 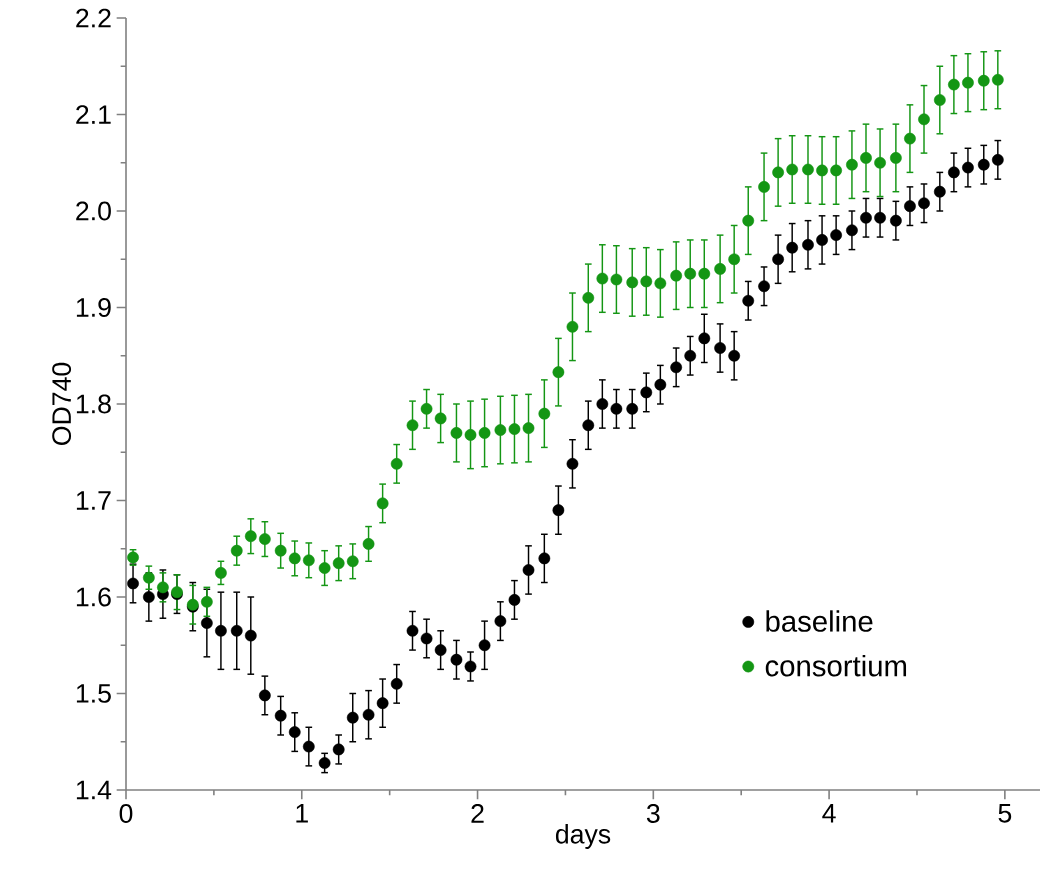 What do you see at coordinates (93, 18) in the screenshot?
I see `y-tick-label: 2.2` at bounding box center [93, 18].